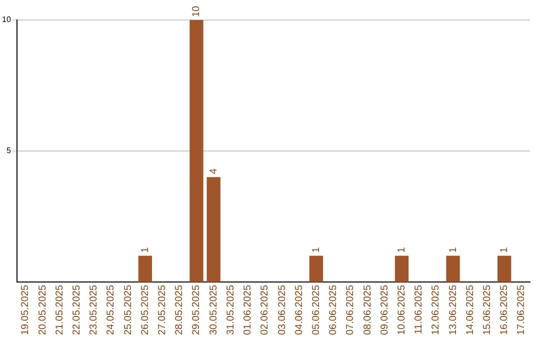 The height and width of the screenshot is (340, 540). Describe the element at coordinates (248, 310) in the screenshot. I see `x-tick-label: 01.06.2025` at that location.